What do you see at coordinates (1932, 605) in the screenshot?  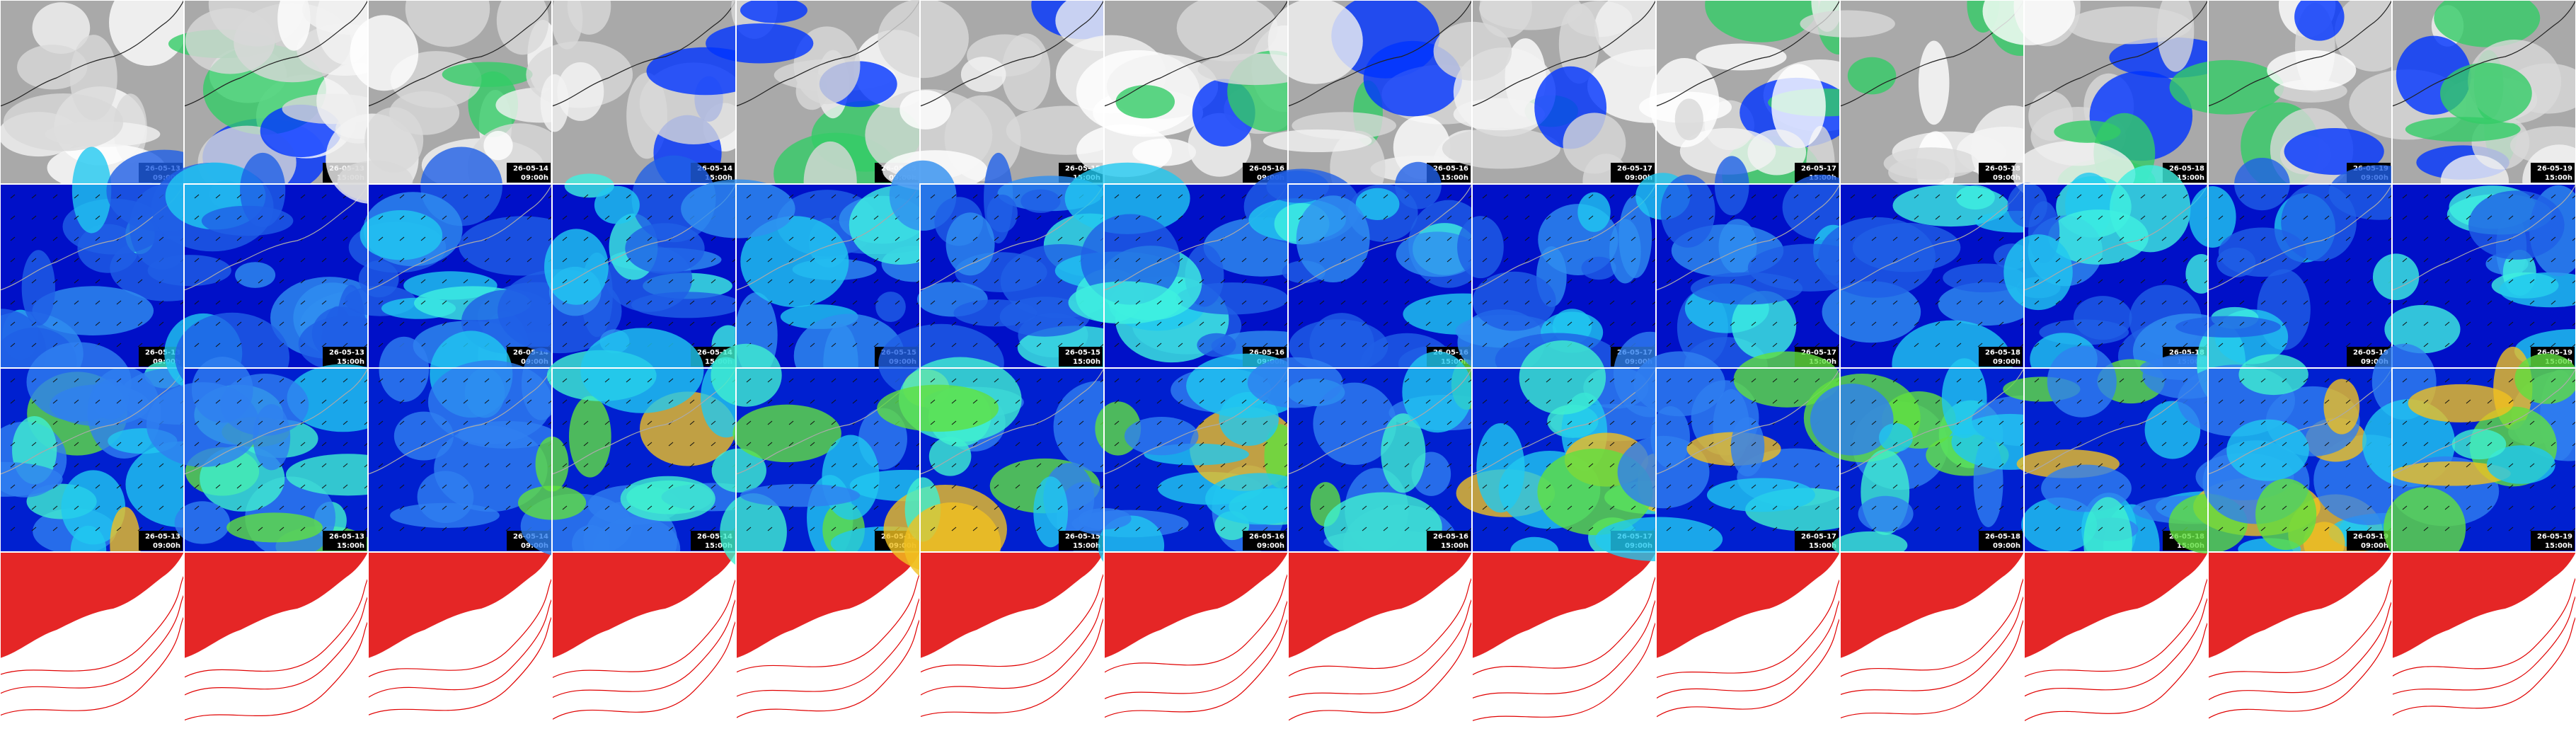 I see `land-contours` at bounding box center [1932, 605].